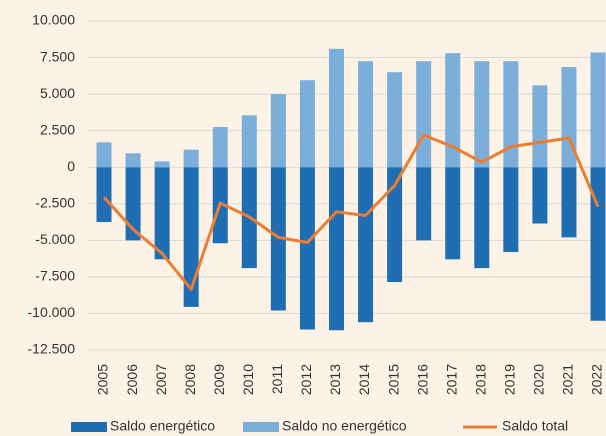  I want to click on y-tick-label: 10.000, so click(53, 20).